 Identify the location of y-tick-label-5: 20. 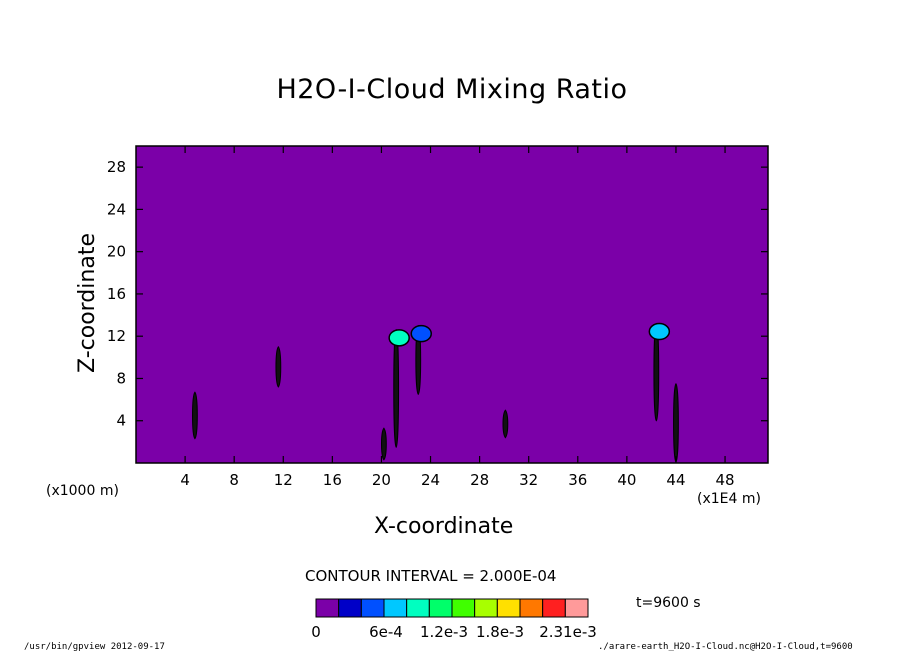
(116, 252).